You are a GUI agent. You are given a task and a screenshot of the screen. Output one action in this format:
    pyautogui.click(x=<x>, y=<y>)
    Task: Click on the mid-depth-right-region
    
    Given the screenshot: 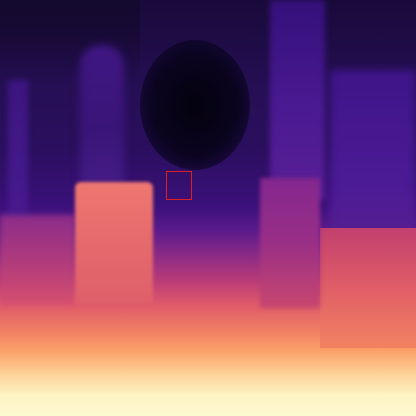 What is the action you would take?
    pyautogui.click(x=368, y=288)
    